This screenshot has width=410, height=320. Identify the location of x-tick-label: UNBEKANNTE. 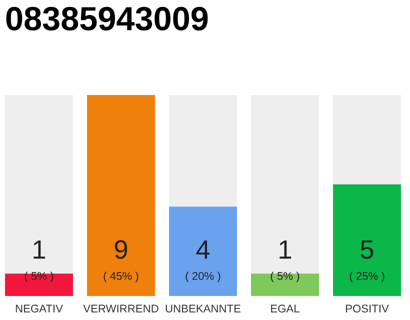
(203, 308).